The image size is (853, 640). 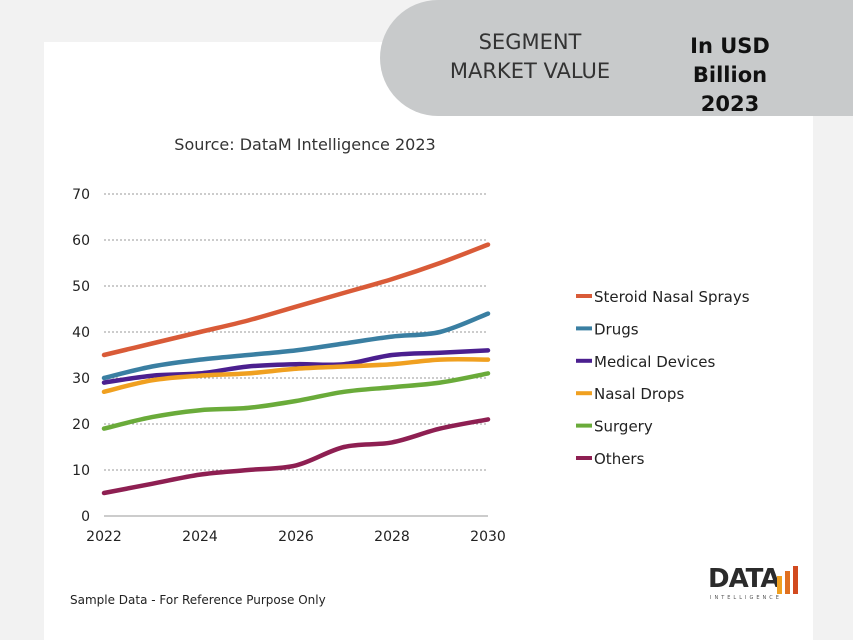 I want to click on segment-label-line2: MARKET VALUE, so click(x=530, y=71).